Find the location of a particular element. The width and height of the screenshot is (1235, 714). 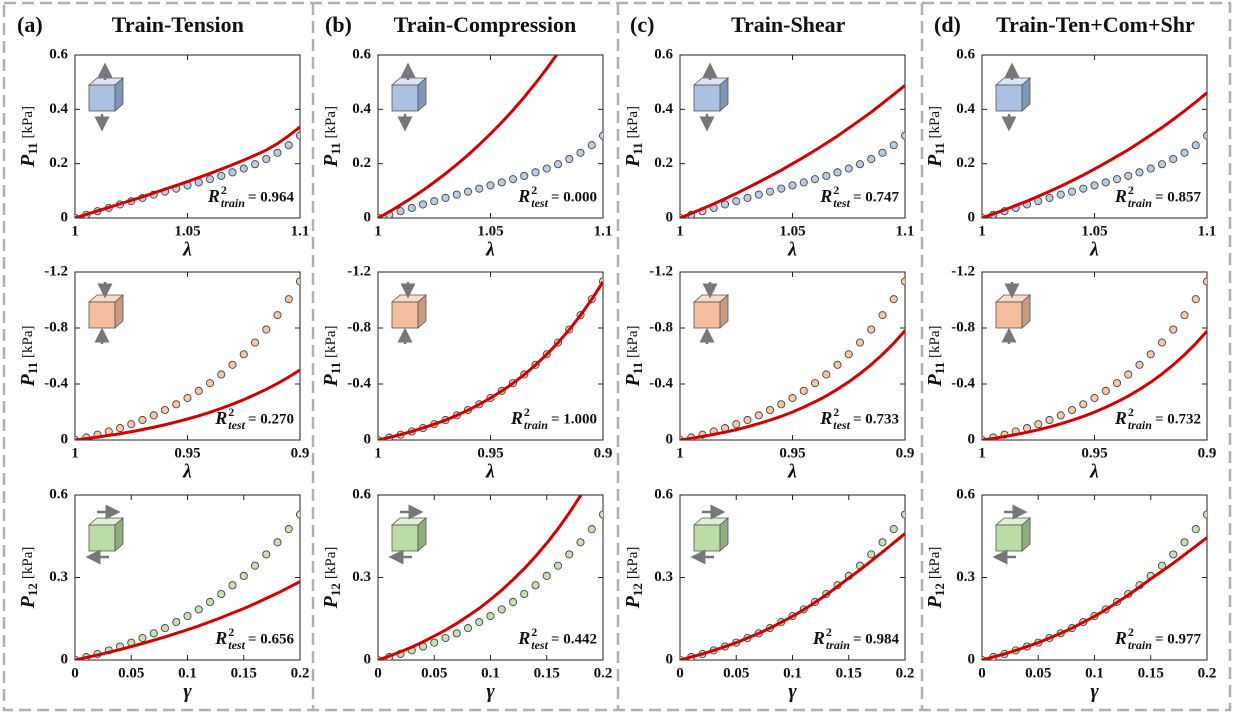

x-axis-label: λ is located at coordinates (1094, 250).